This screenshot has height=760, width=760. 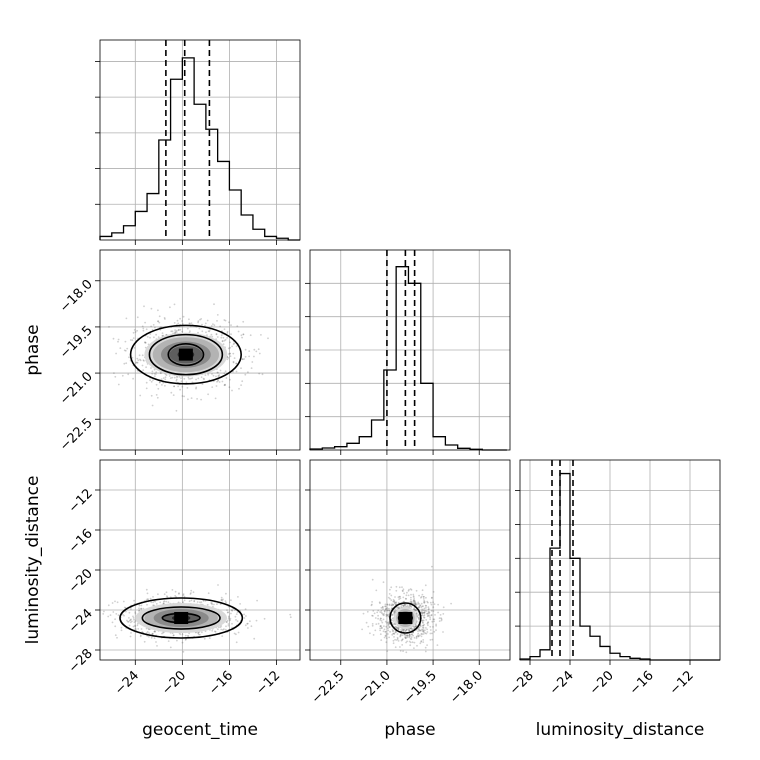 I want to click on scatter-panel-phase-luminosity_distance, so click(x=410, y=560).